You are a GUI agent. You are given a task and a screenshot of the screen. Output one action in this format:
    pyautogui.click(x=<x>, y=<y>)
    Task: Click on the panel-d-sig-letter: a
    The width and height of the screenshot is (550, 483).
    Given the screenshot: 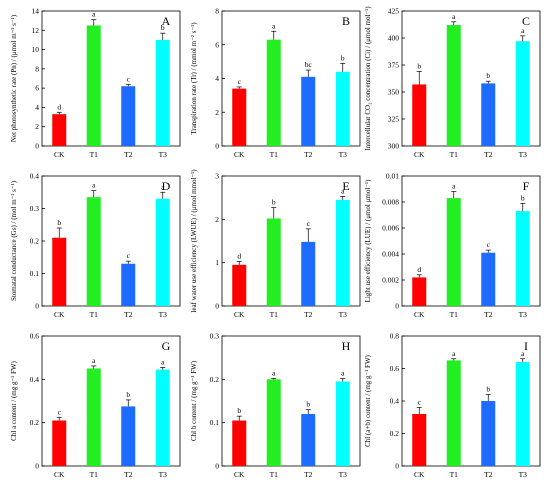 What is the action you would take?
    pyautogui.click(x=94, y=185)
    